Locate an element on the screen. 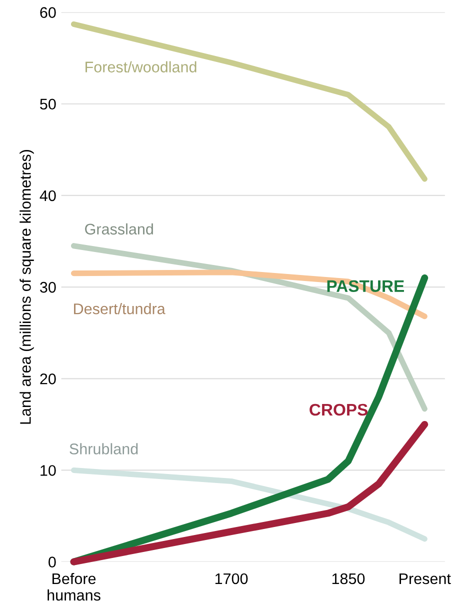  y-tick-label: 60 is located at coordinates (48, 12).